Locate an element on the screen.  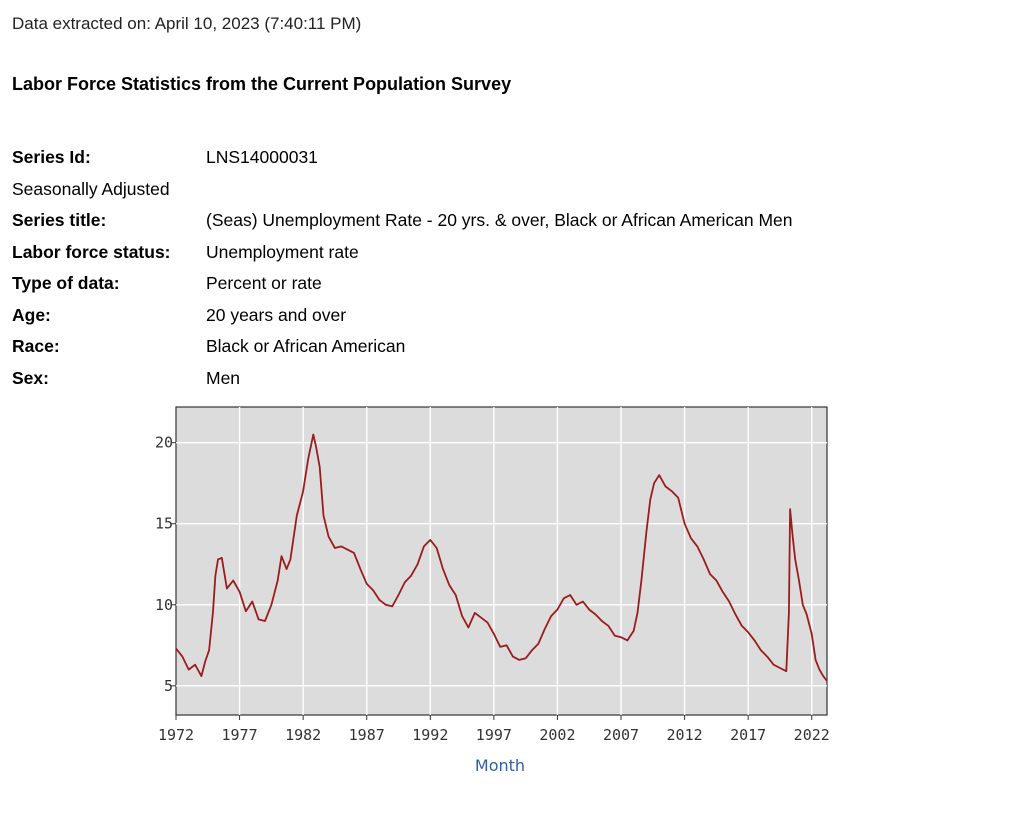
meta-key: Type of data: is located at coordinates (66, 283).